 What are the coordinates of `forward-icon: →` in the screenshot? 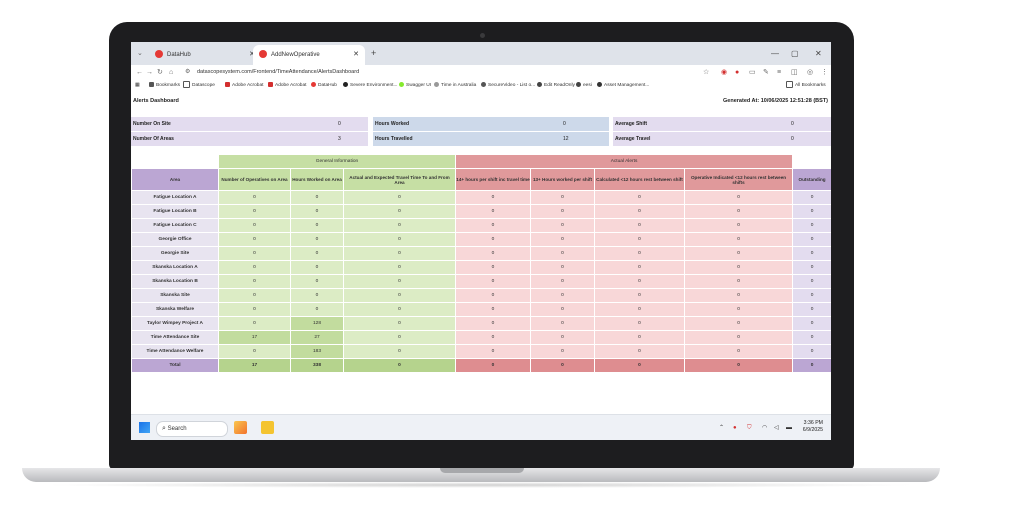 It's located at (149, 72).